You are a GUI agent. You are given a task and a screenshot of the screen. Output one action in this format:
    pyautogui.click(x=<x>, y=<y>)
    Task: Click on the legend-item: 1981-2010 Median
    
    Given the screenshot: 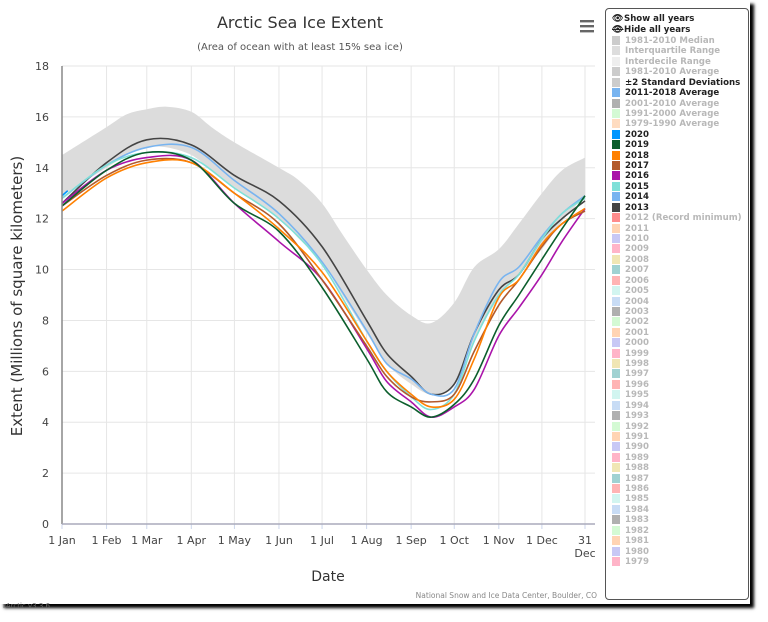 What is the action you would take?
    pyautogui.click(x=663, y=41)
    